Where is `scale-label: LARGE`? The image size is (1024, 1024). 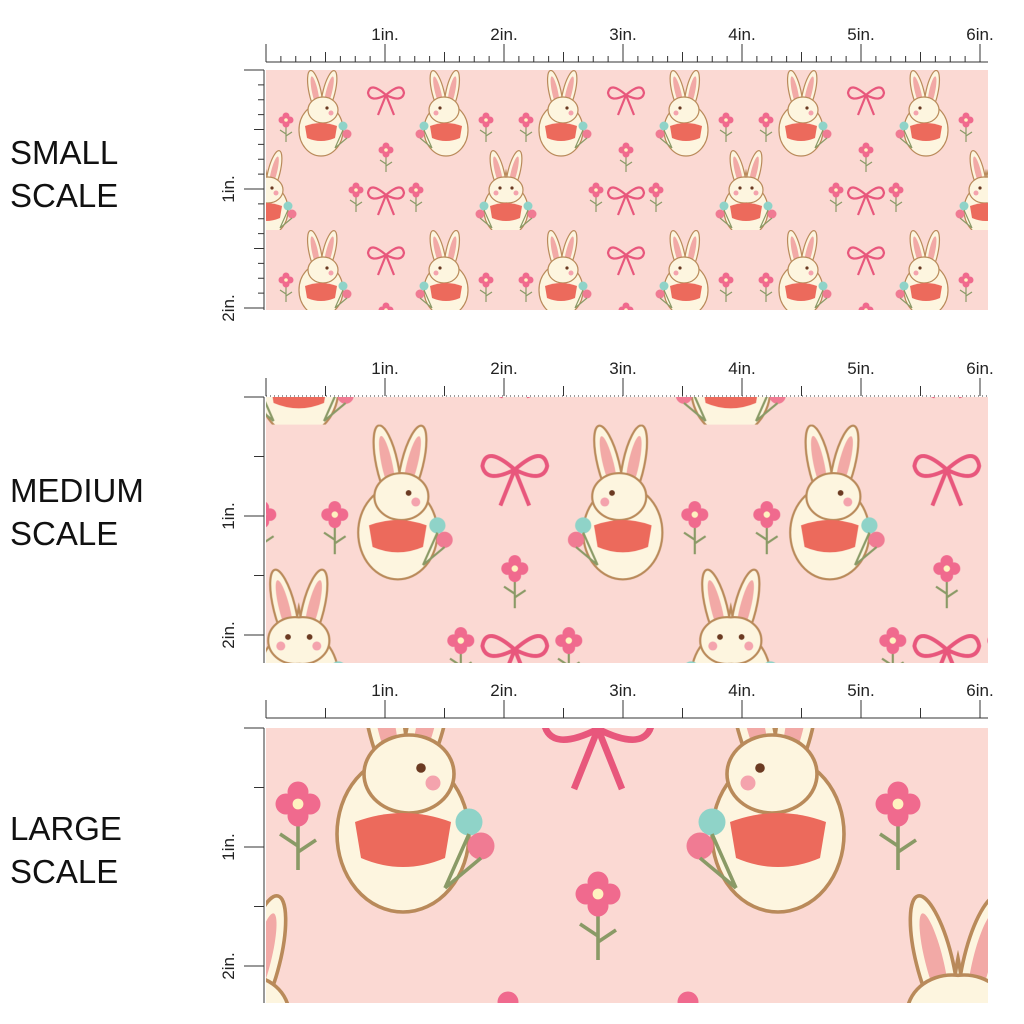
scale-label: LARGE is located at coordinates (66, 828).